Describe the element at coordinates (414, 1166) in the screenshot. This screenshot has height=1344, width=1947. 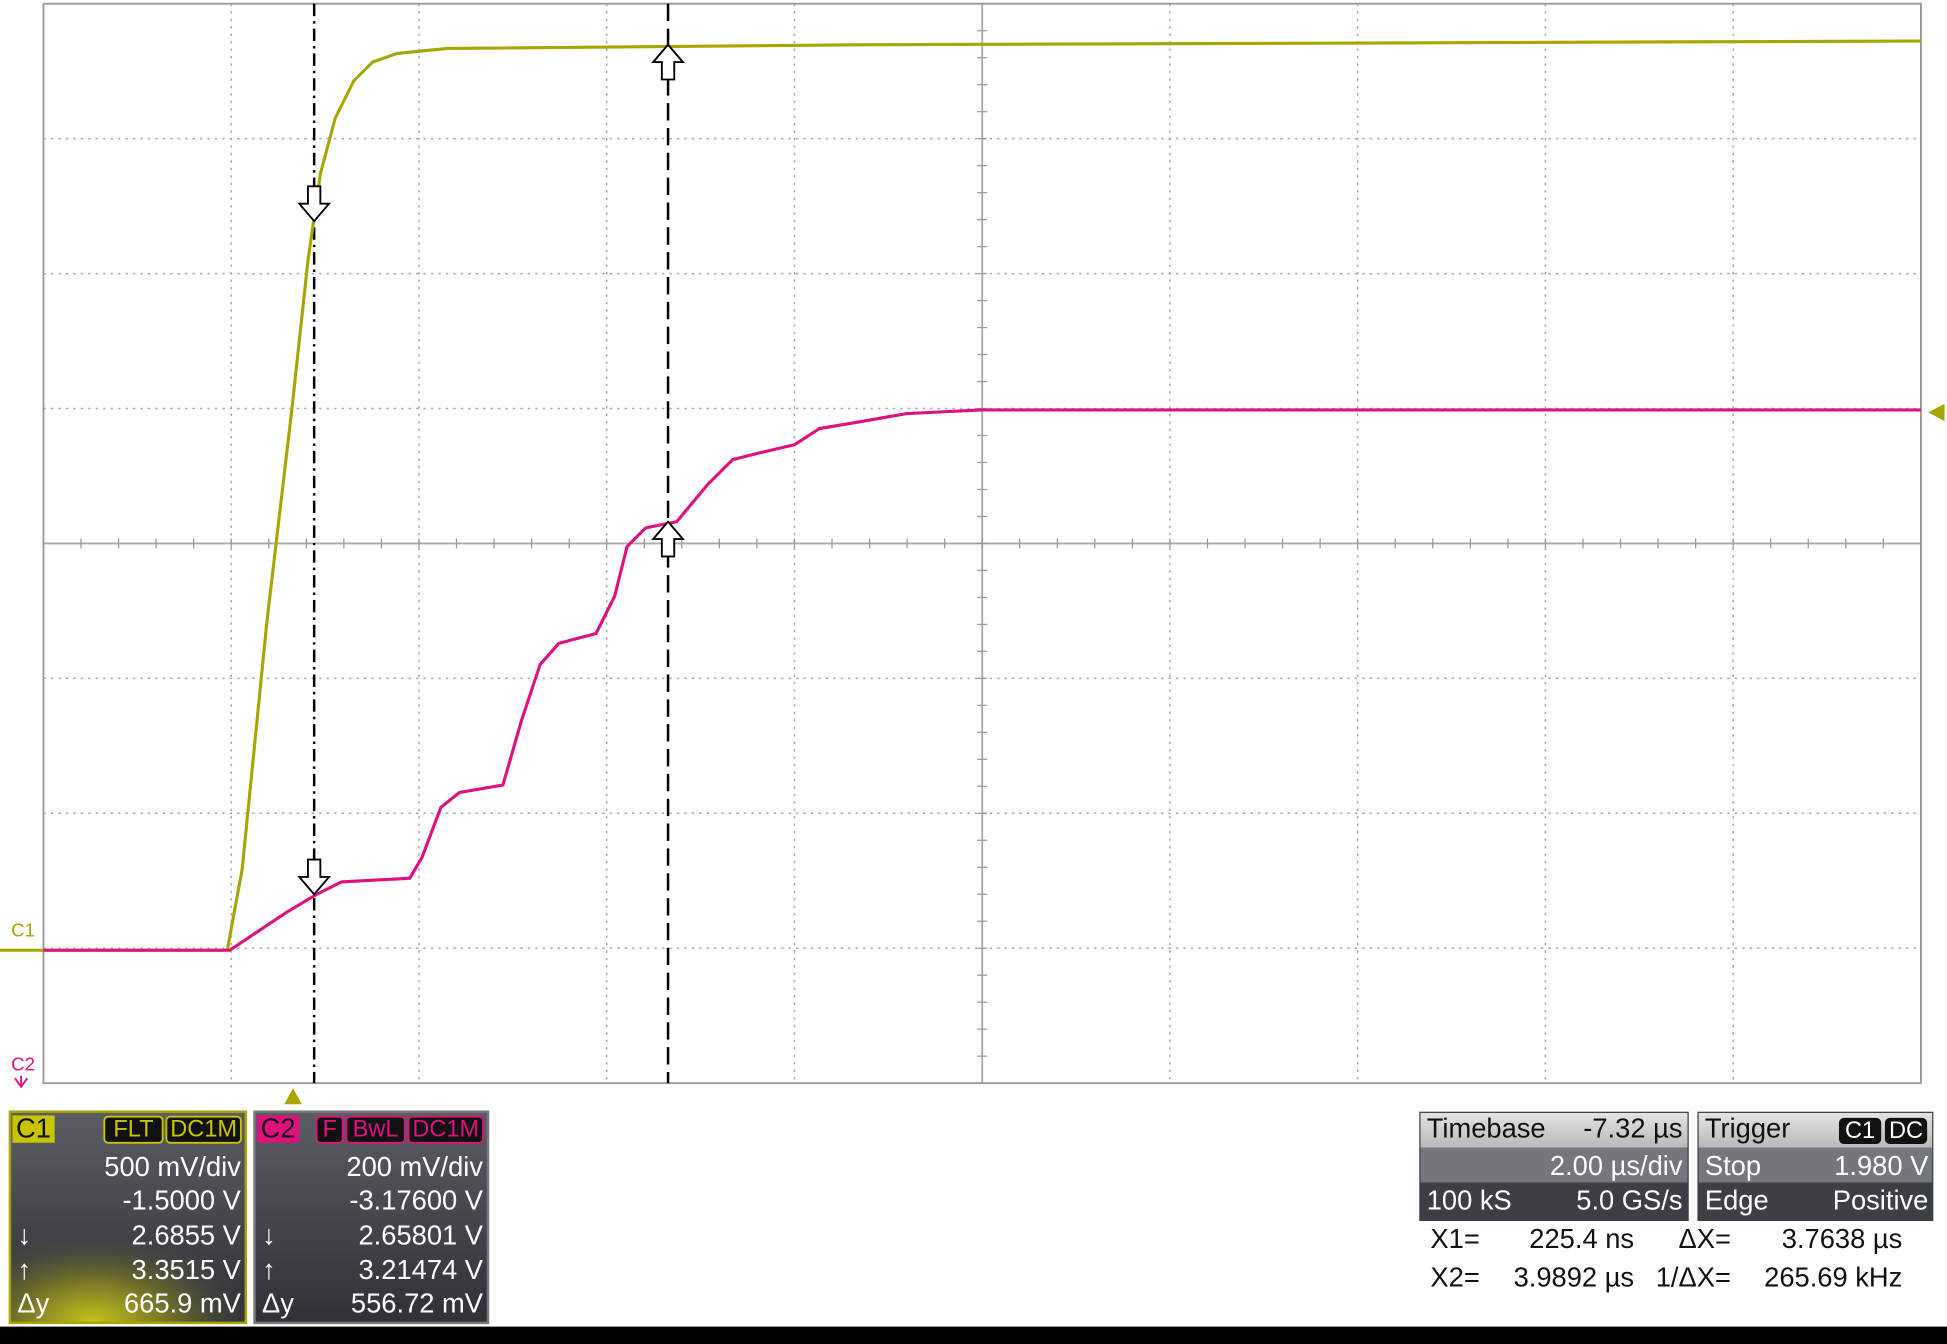
I see `channel-scale: 200 mV/div` at that location.